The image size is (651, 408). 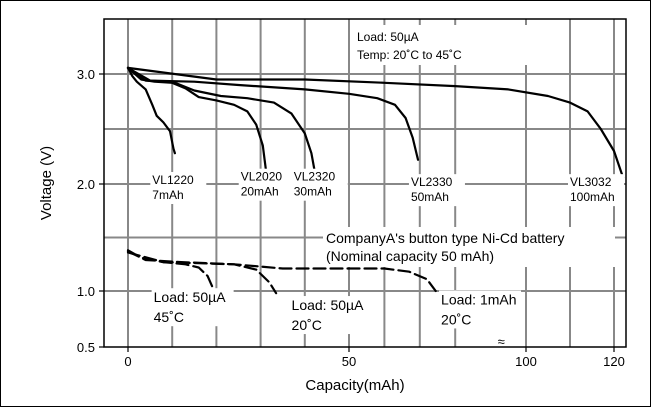 What do you see at coordinates (445, 238) in the screenshot?
I see `nicd-caption-line: CompanyA's button type Ni-Cd battery` at bounding box center [445, 238].